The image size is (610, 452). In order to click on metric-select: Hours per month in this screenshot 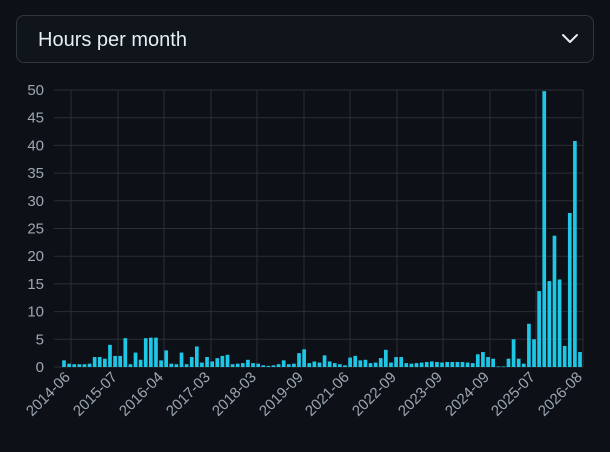, I will do `click(305, 39)`.